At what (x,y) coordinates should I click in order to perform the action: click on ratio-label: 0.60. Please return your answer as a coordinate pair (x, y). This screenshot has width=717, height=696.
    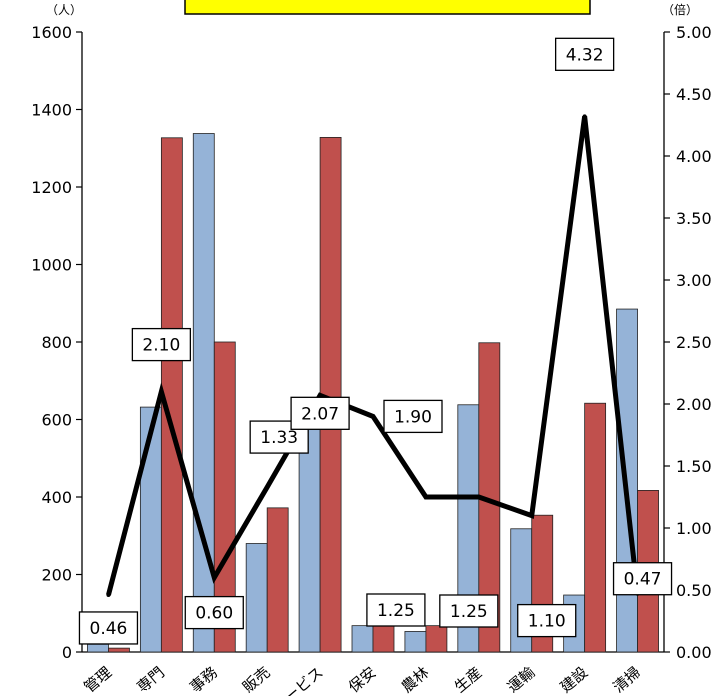
    Looking at the image, I should click on (214, 614).